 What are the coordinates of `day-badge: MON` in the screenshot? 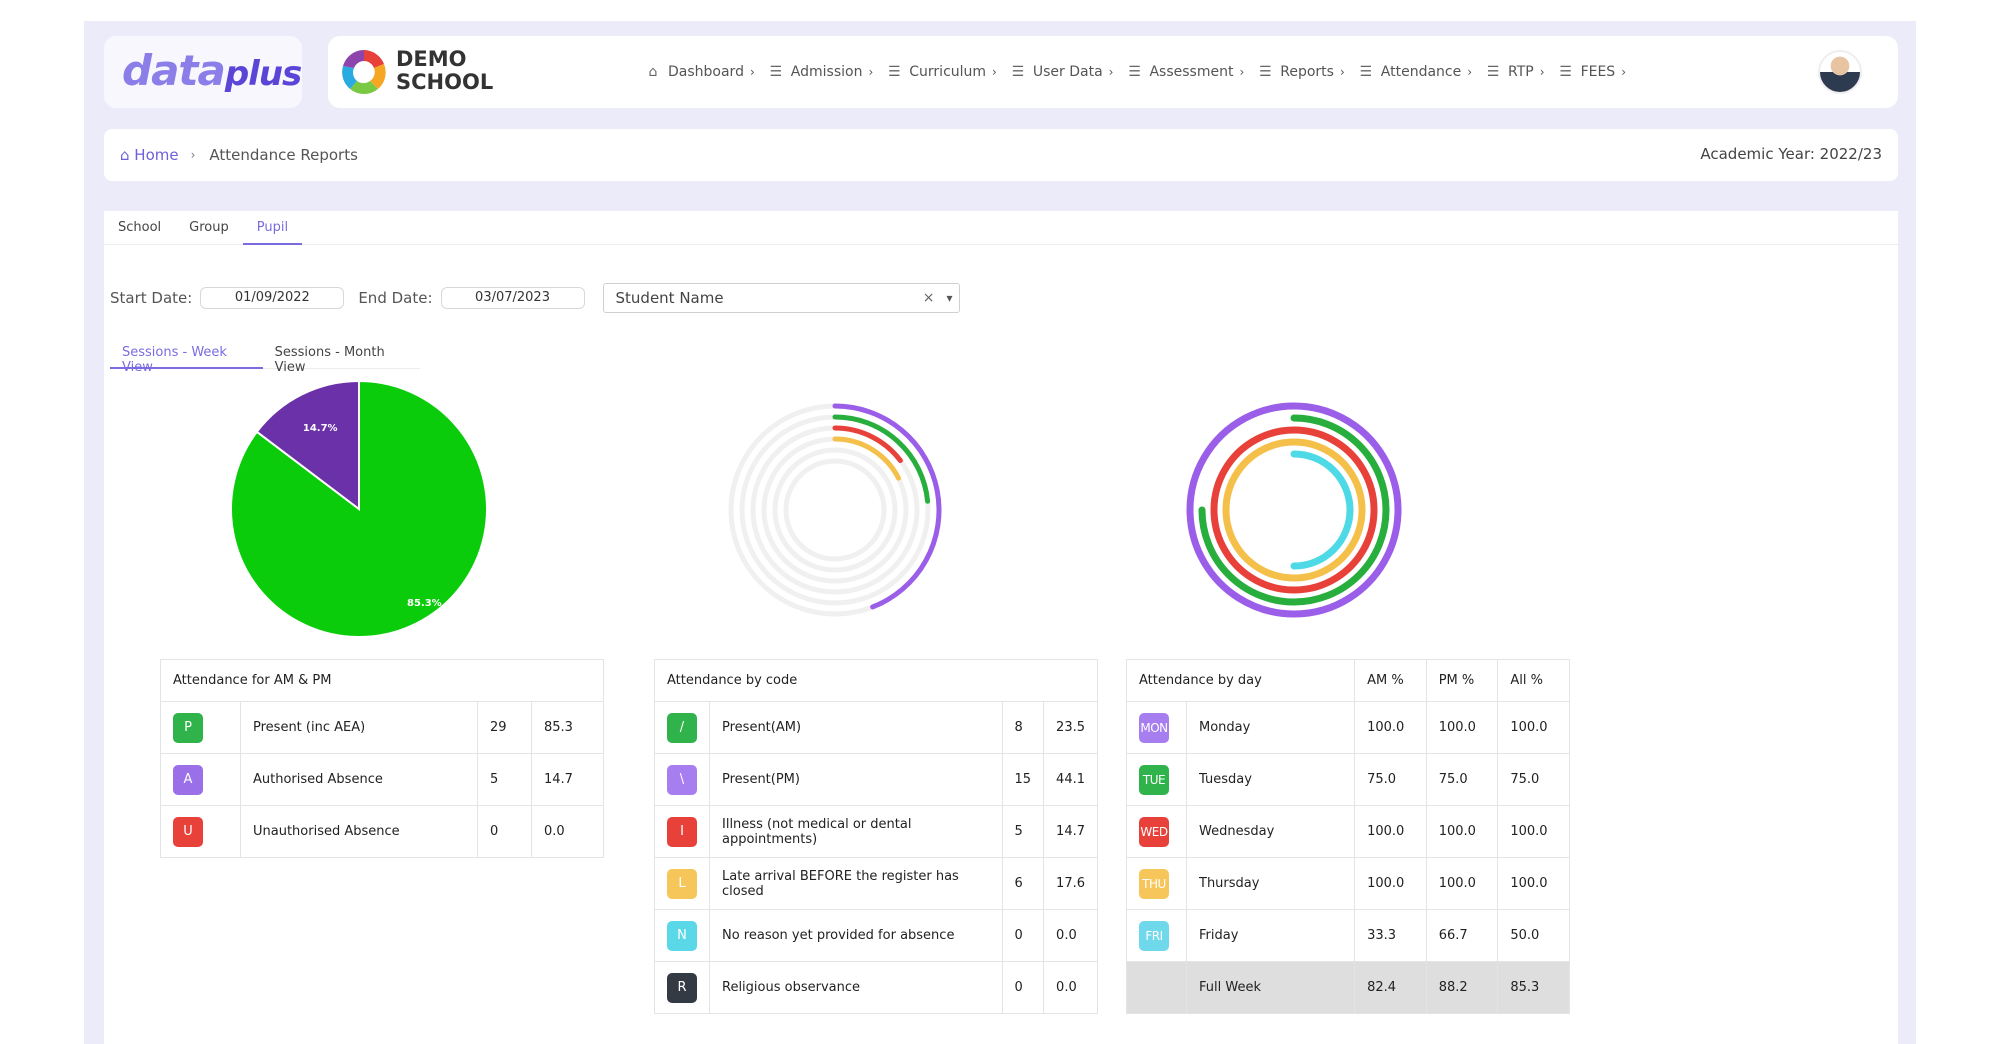 It's located at (1154, 727).